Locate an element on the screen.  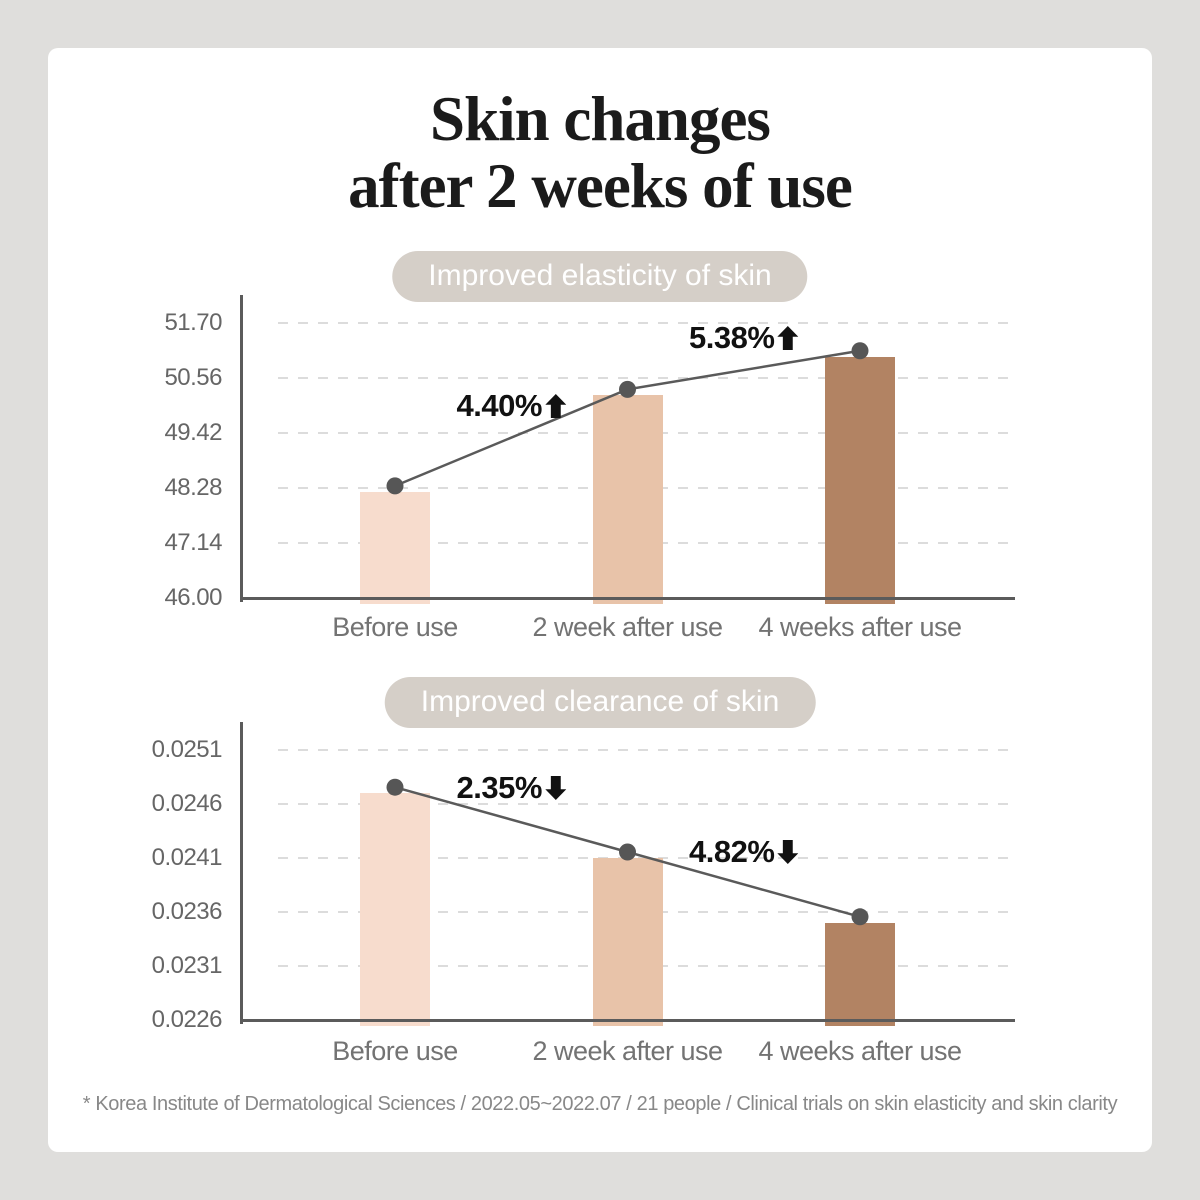
annotation: 5.38% is located at coordinates (744, 338).